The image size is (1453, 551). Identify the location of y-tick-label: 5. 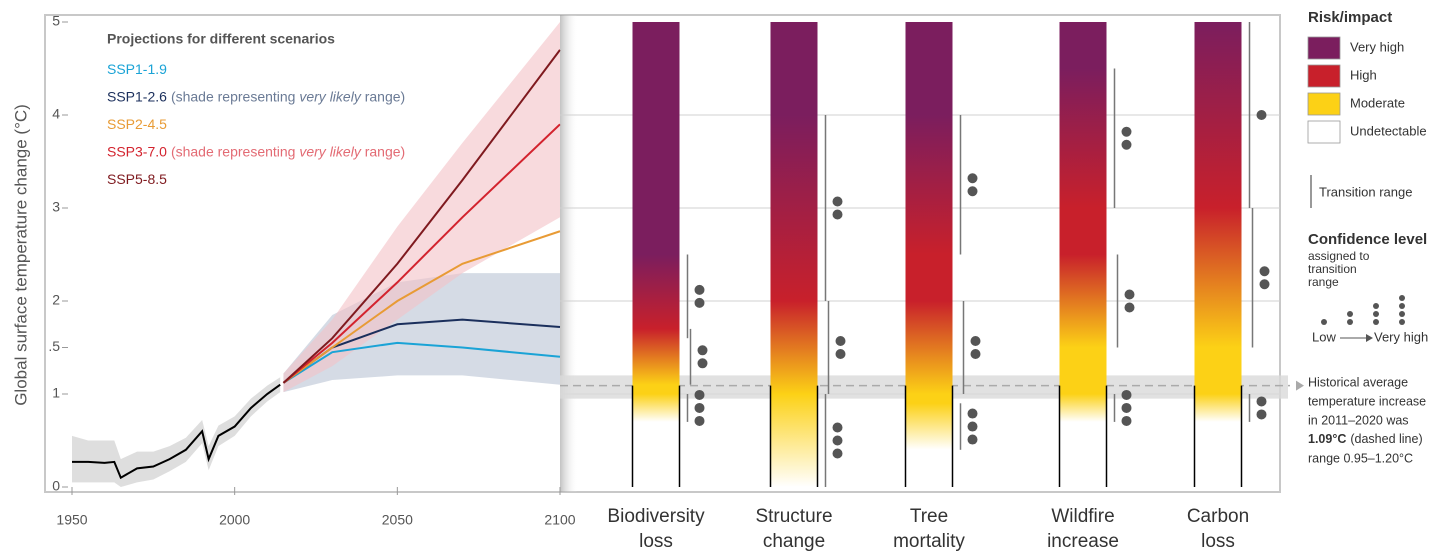
(56, 21).